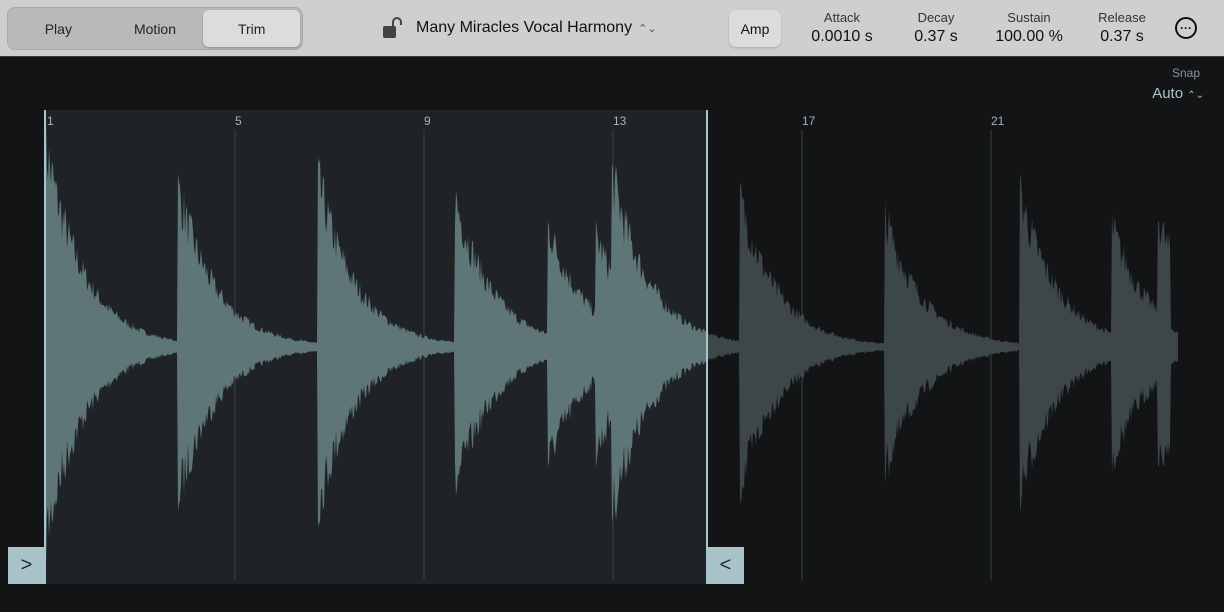 This screenshot has width=1224, height=612. What do you see at coordinates (1168, 93) in the screenshot?
I see `snap-value: Auto` at bounding box center [1168, 93].